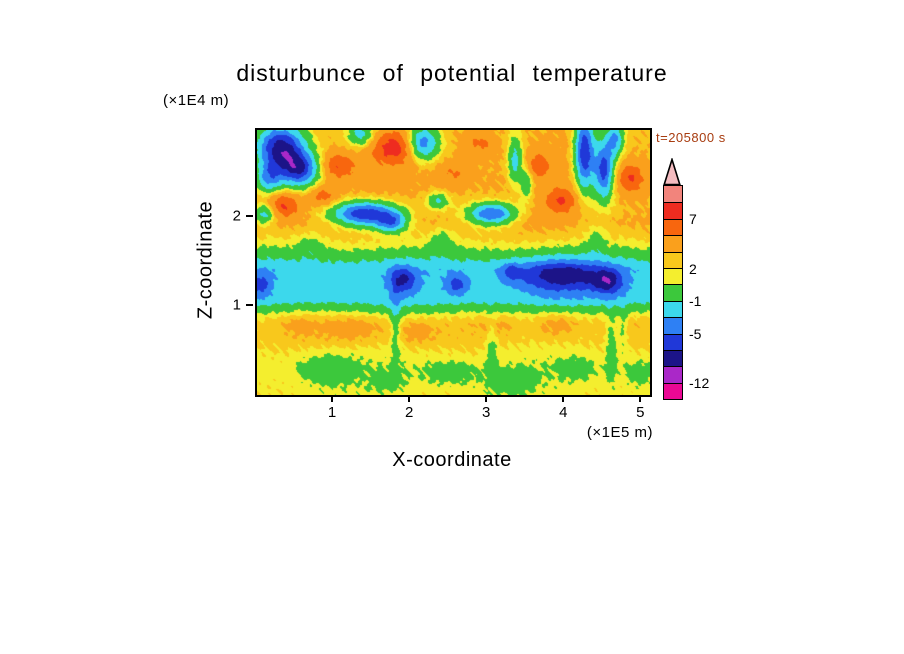 The image size is (904, 654). What do you see at coordinates (640, 412) in the screenshot?
I see `x-tick-label: 5` at bounding box center [640, 412].